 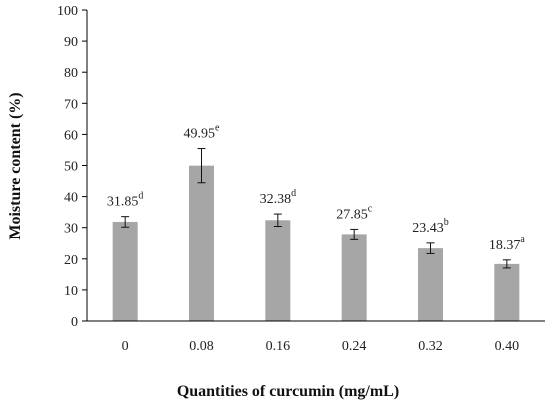 What do you see at coordinates (320, 346) in the screenshot?
I see `x-axis-ticks: 0 0.08 0.16 0.24 0.32 0.40` at bounding box center [320, 346].